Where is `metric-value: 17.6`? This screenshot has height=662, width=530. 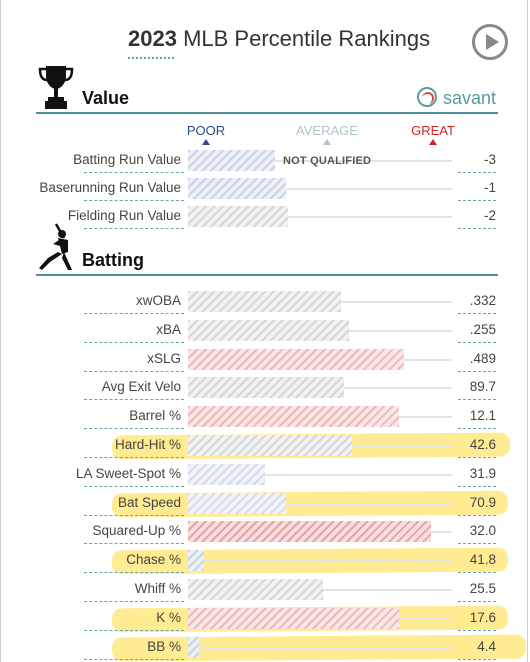
metric-value: 17.6 is located at coordinates (482, 617).